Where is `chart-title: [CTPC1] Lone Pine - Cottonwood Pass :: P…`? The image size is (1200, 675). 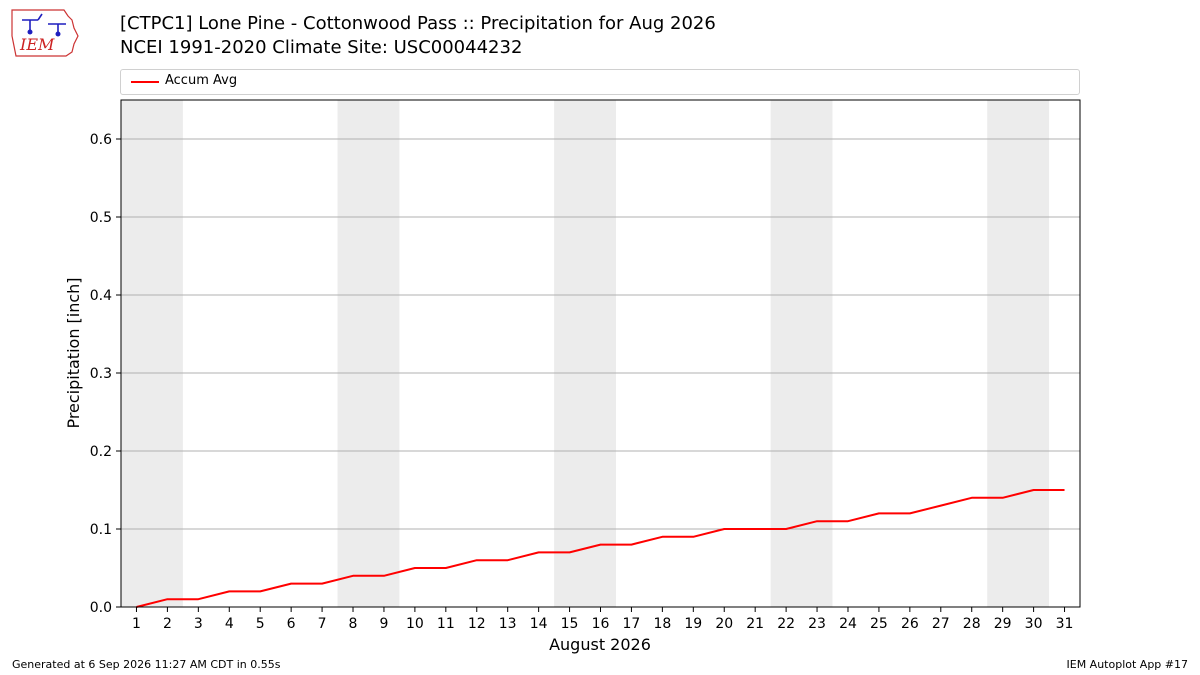 chart-title: [CTPC1] Lone Pine - Cottonwood Pass :: P… is located at coordinates (418, 23).